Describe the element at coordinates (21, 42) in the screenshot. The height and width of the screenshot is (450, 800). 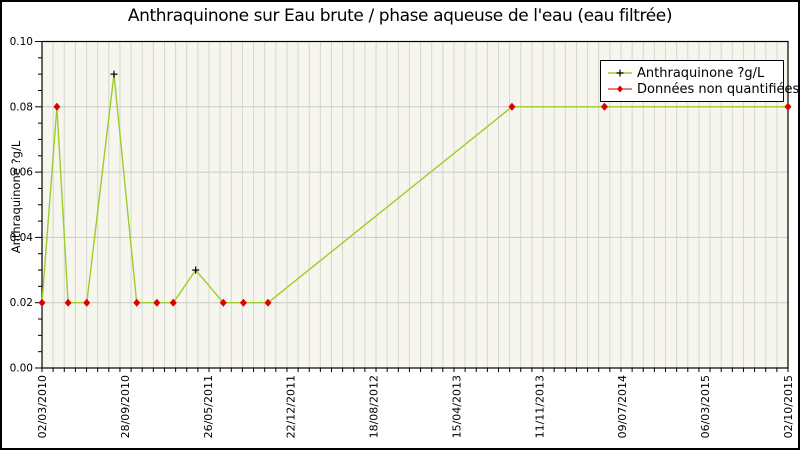
I see `y-tick-label: 0.10` at that location.